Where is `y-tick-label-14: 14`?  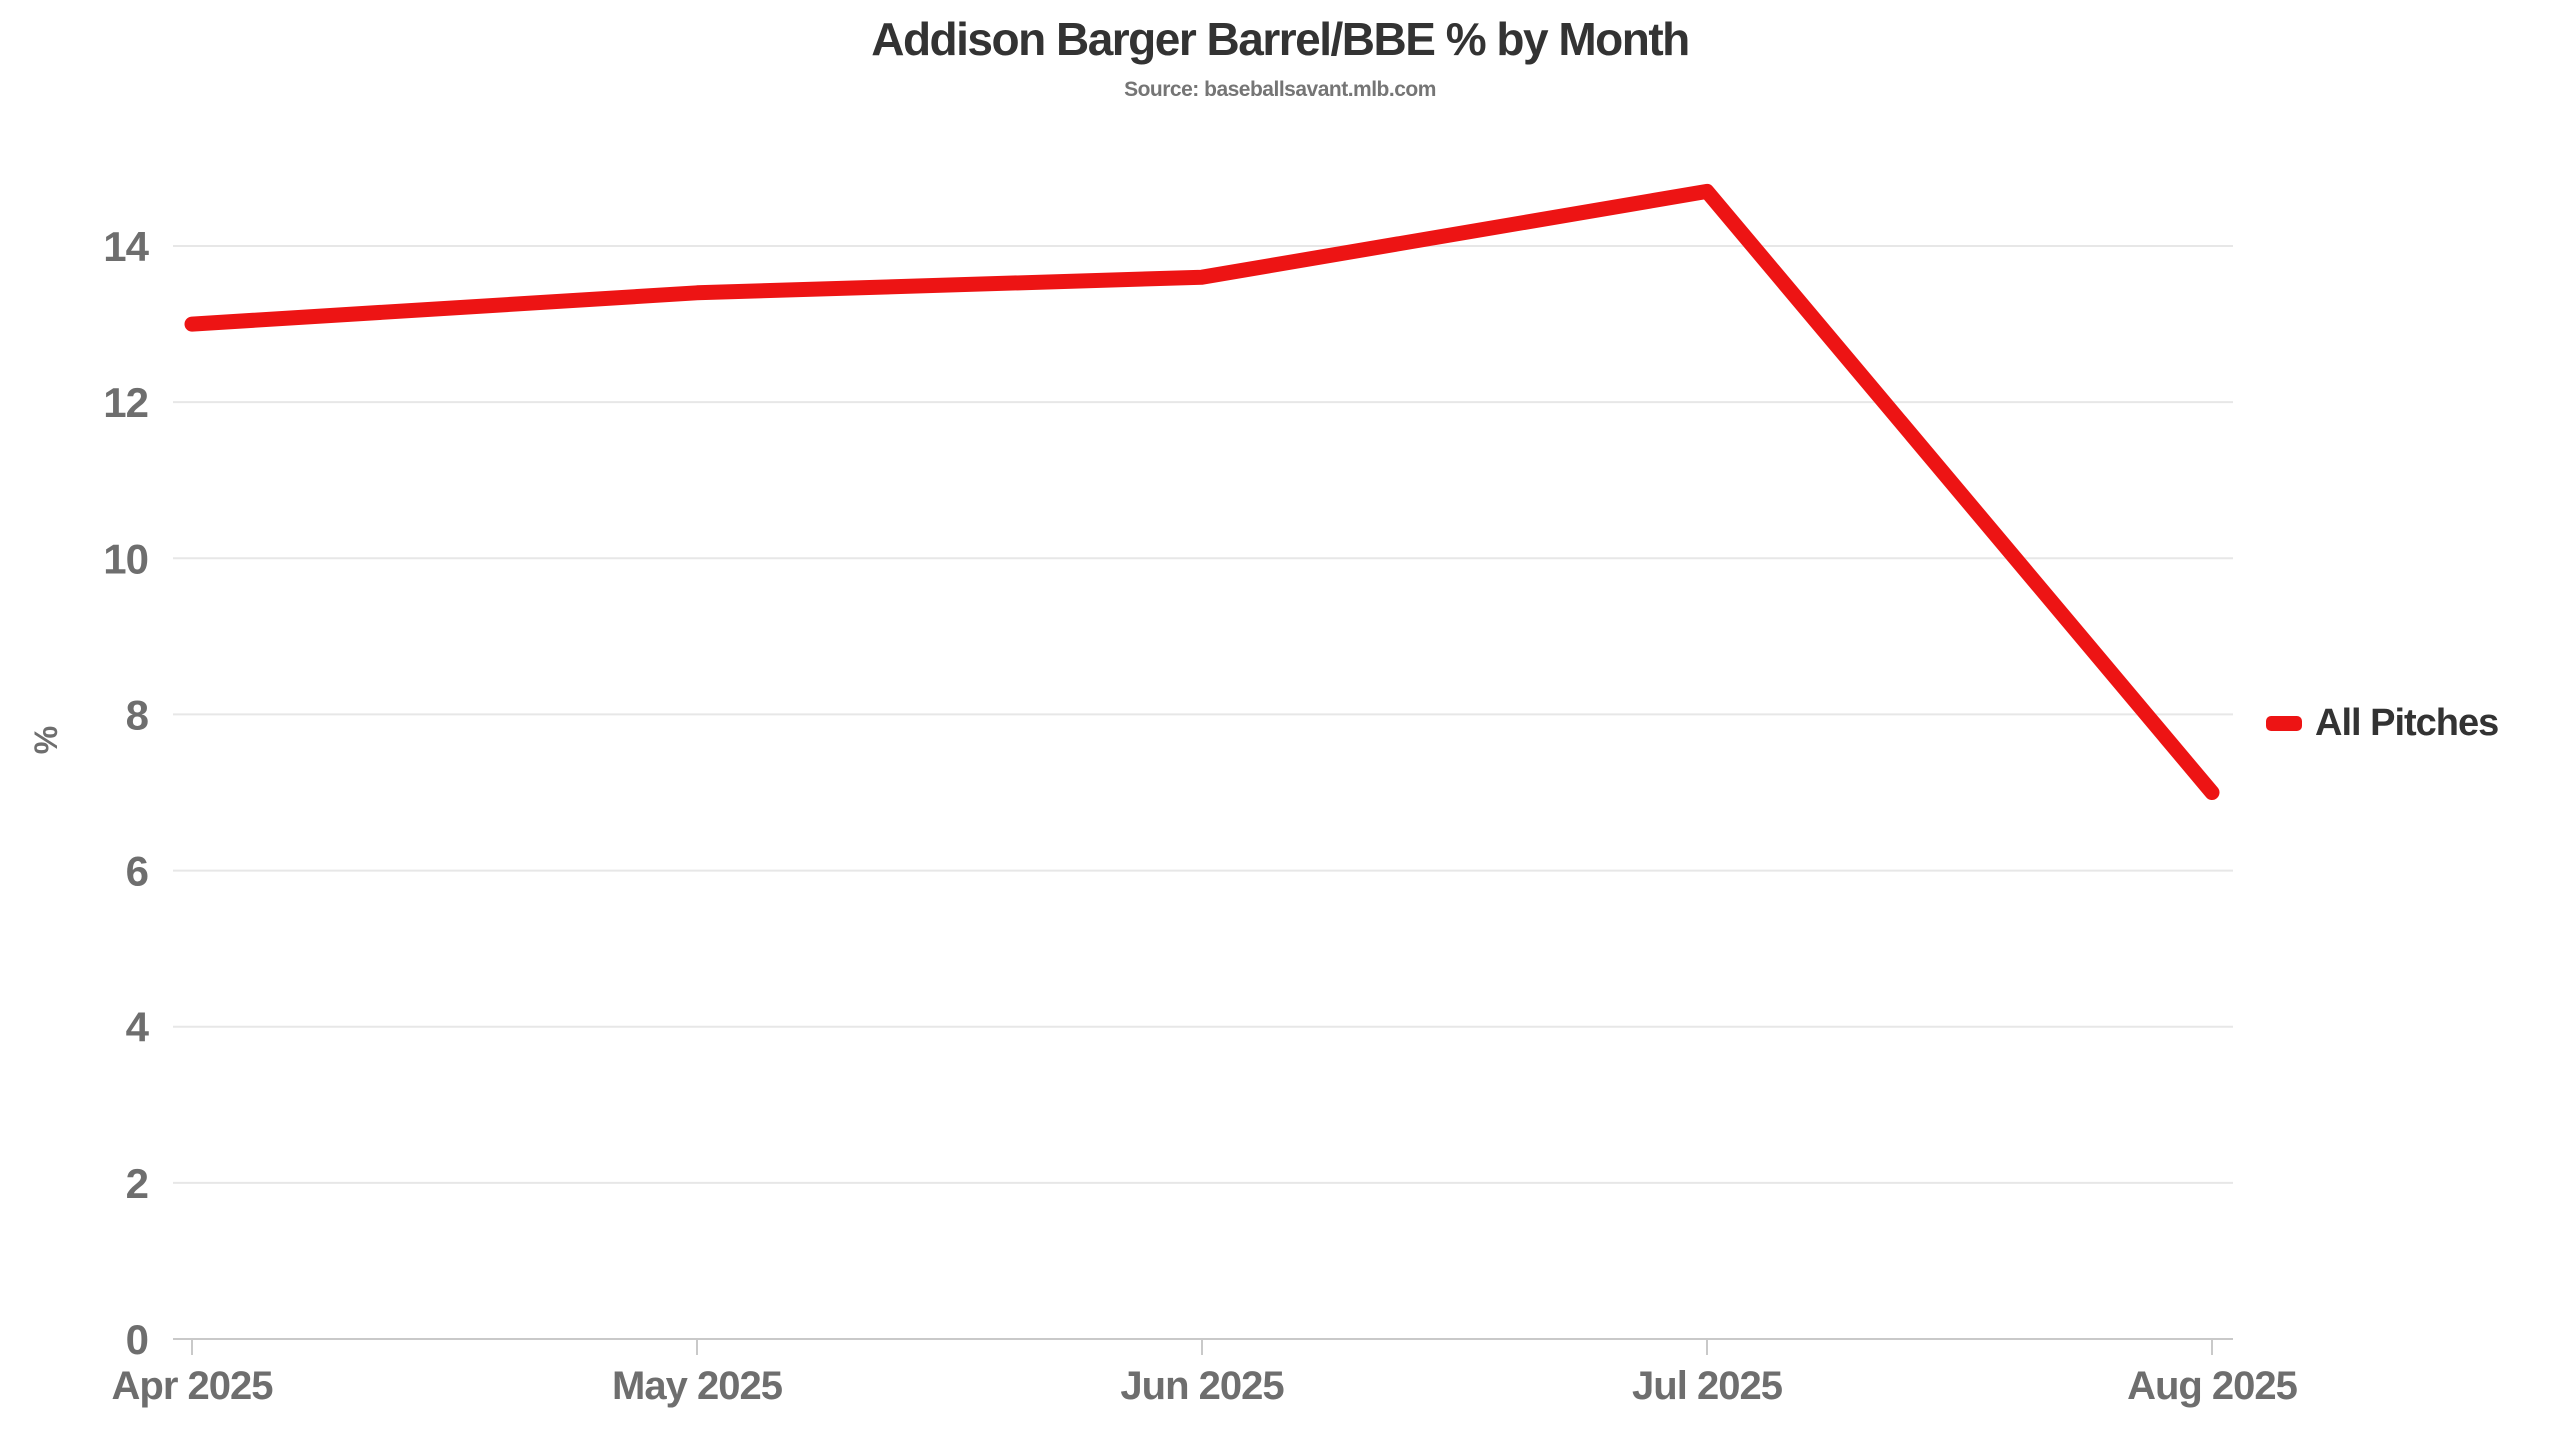
y-tick-label-14: 14 is located at coordinates (126, 246).